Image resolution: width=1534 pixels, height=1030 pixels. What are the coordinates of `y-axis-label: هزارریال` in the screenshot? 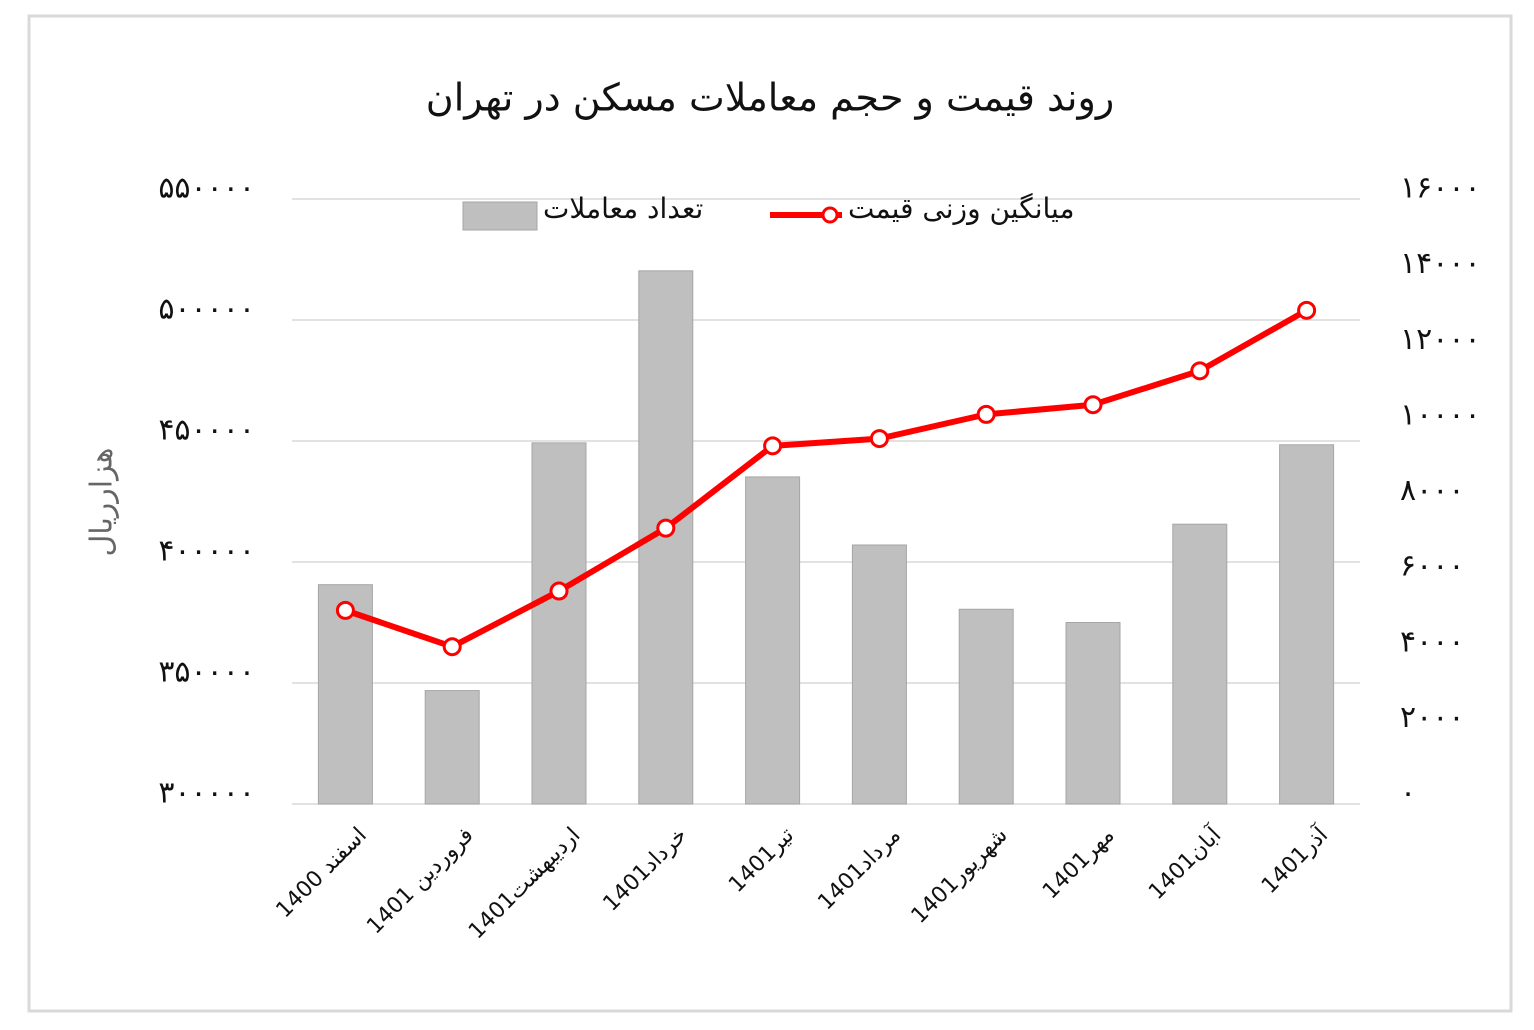 It's located at (102, 502).